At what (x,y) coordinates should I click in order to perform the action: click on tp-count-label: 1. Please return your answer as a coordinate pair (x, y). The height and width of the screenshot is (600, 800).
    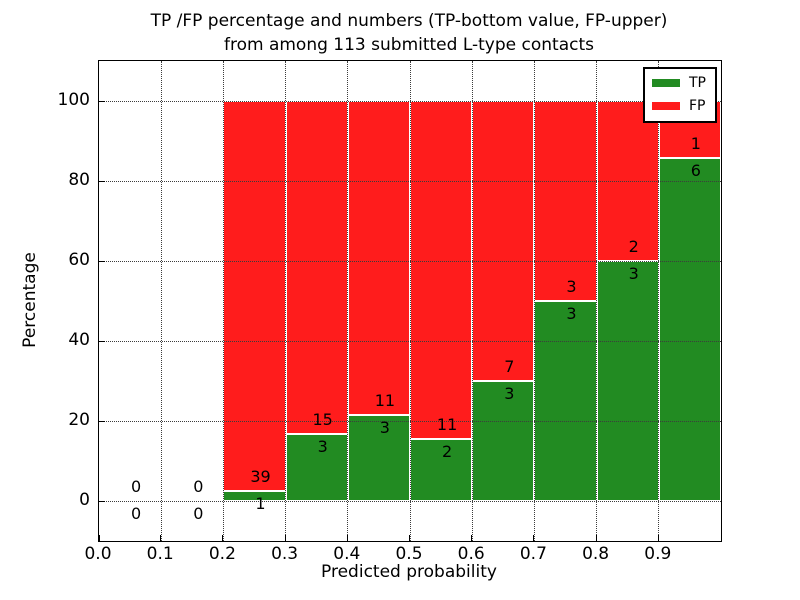
    Looking at the image, I should click on (260, 503).